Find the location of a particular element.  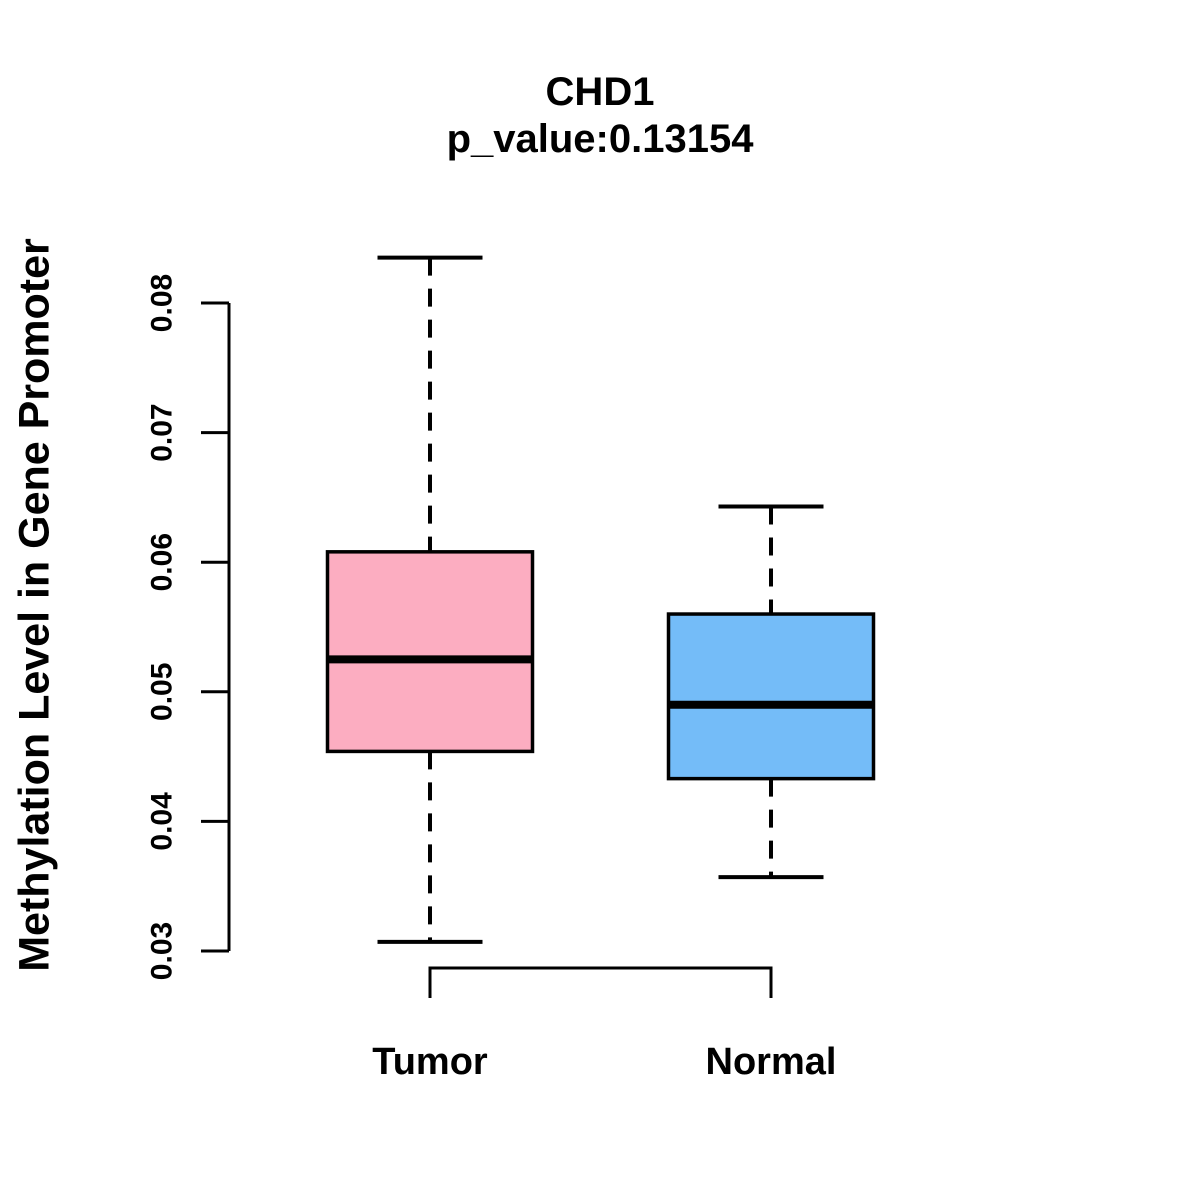

y-axis-tick-label: 0.03 is located at coordinates (162, 951).